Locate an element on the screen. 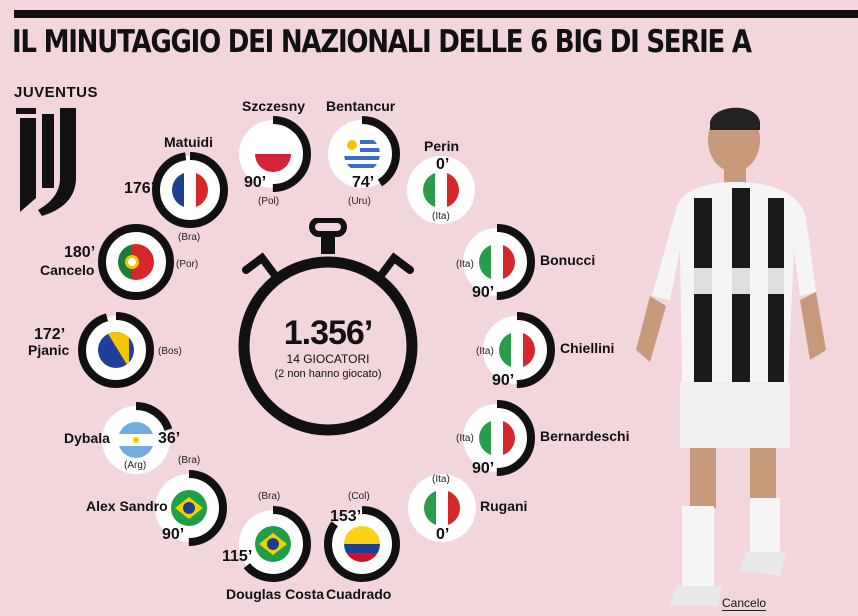 The image size is (858, 616). minutes-ring-matuidi is located at coordinates (190, 190).